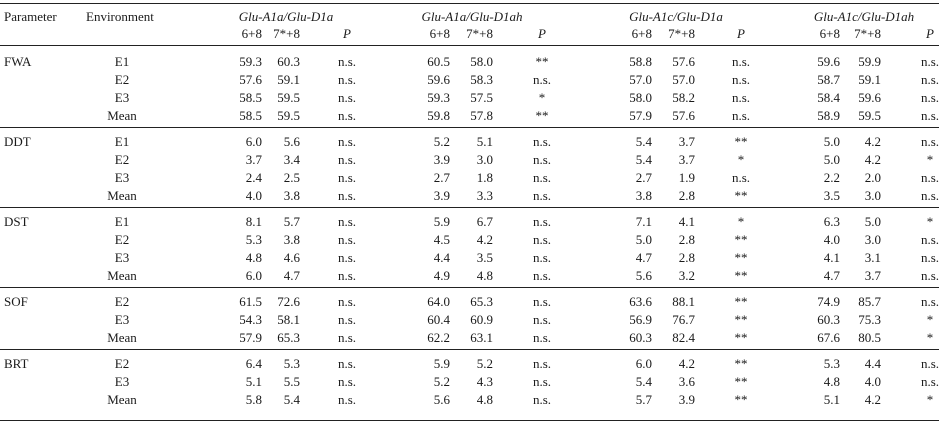 Image resolution: width=939 pixels, height=424 pixels. I want to click on value-7star-8: 4.4, so click(872, 363).